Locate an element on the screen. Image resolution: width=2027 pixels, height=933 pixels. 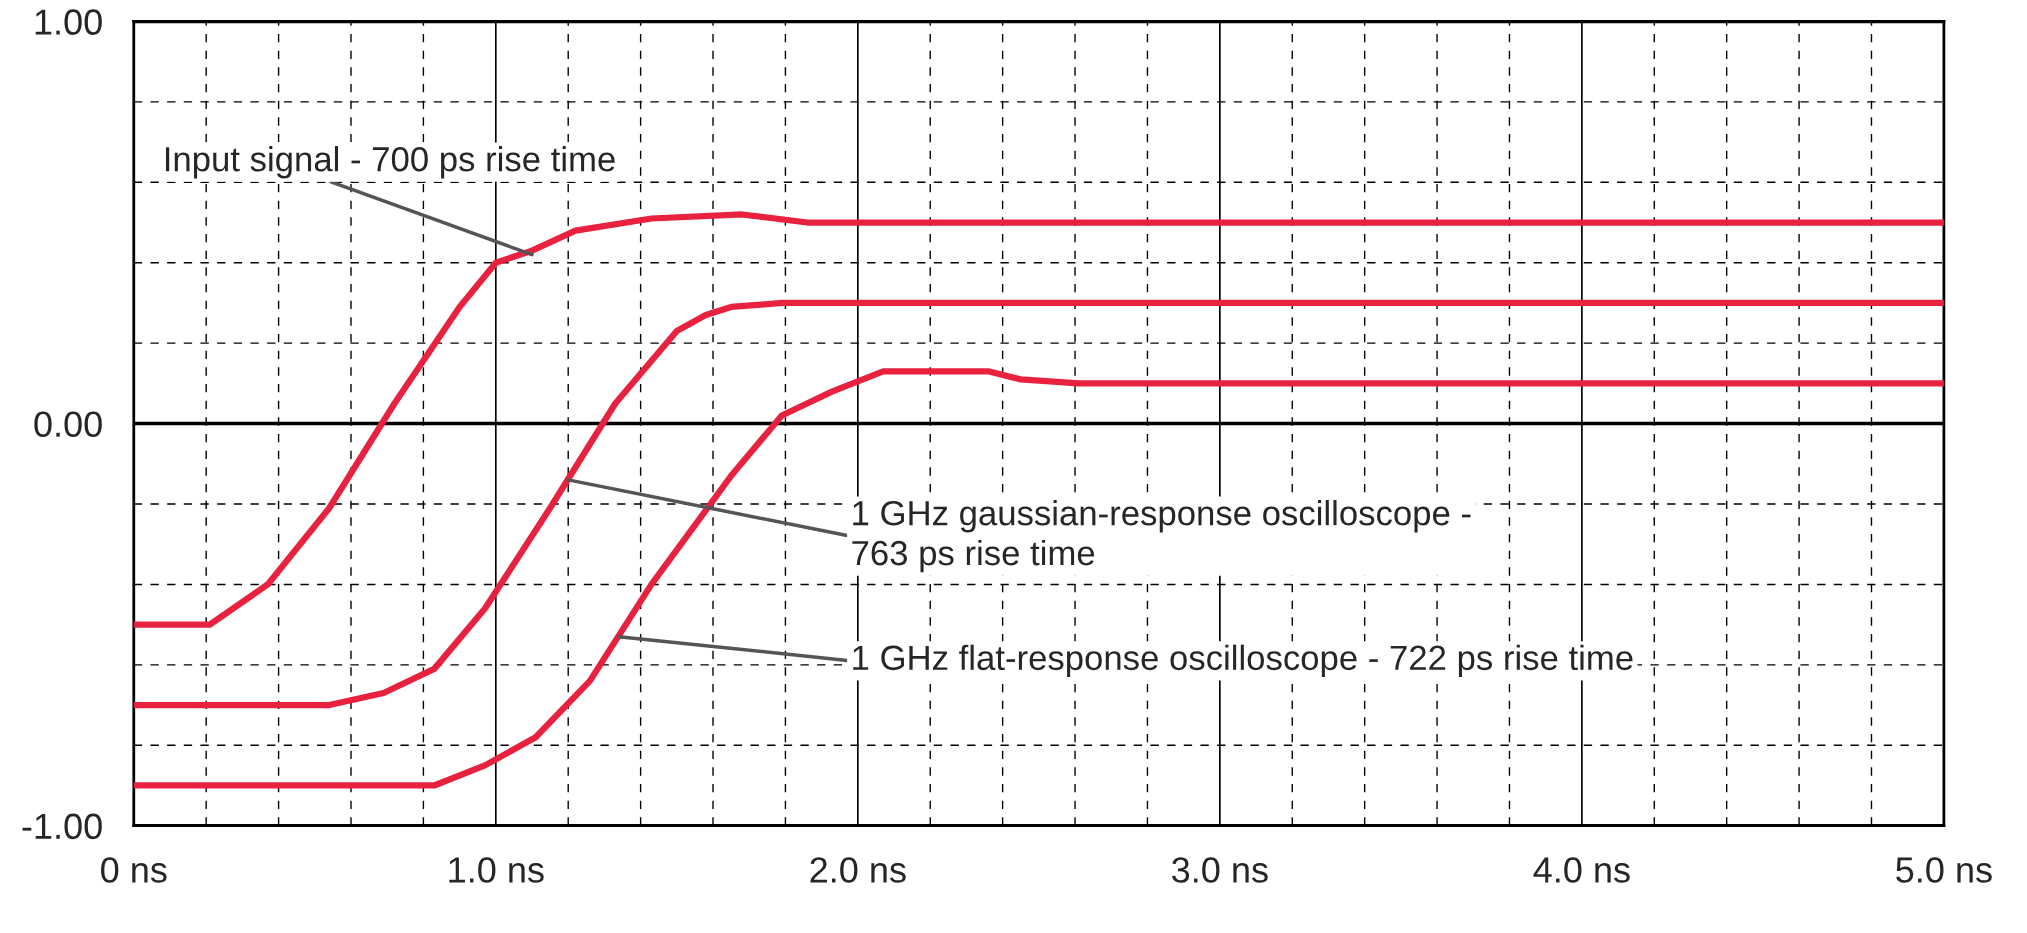
x-tick-label: 1.0 ns is located at coordinates (496, 870).